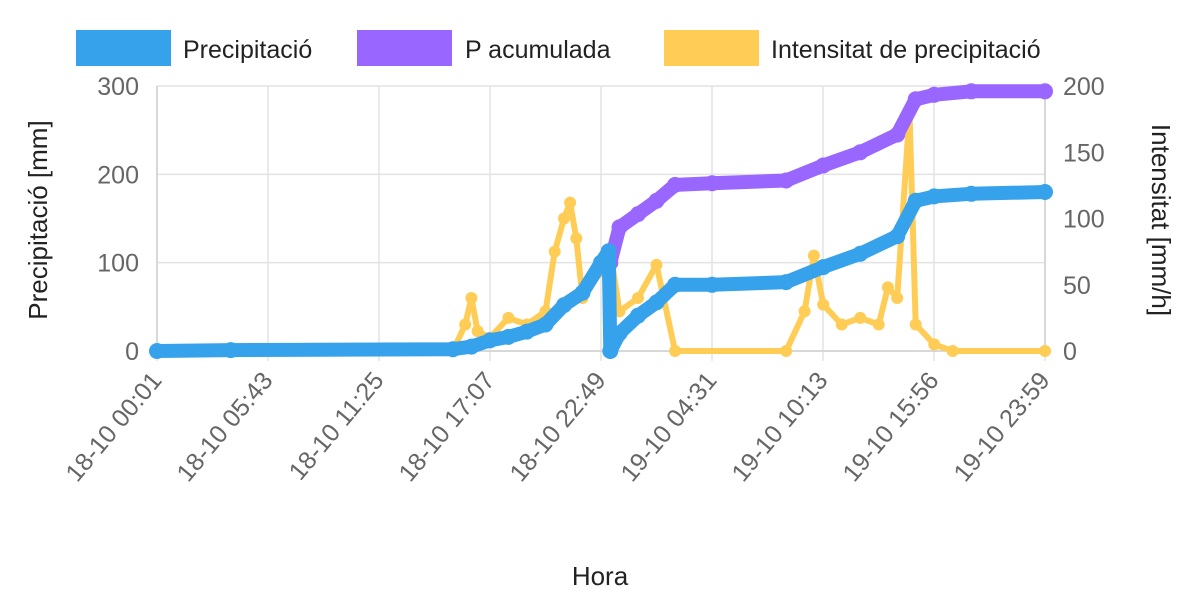 This screenshot has height=604, width=1199. I want to click on legend-swatch-p-acumulada, so click(404, 48).